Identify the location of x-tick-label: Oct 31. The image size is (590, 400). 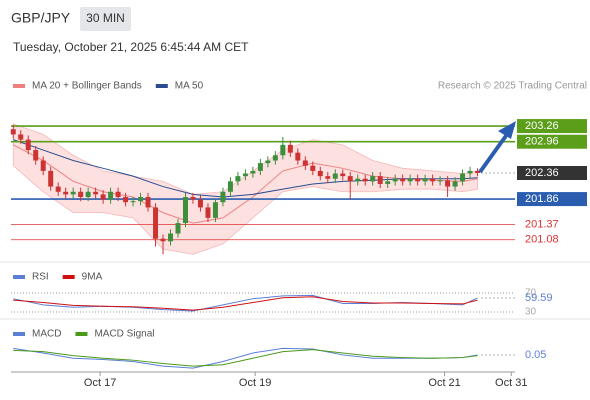
(511, 383).